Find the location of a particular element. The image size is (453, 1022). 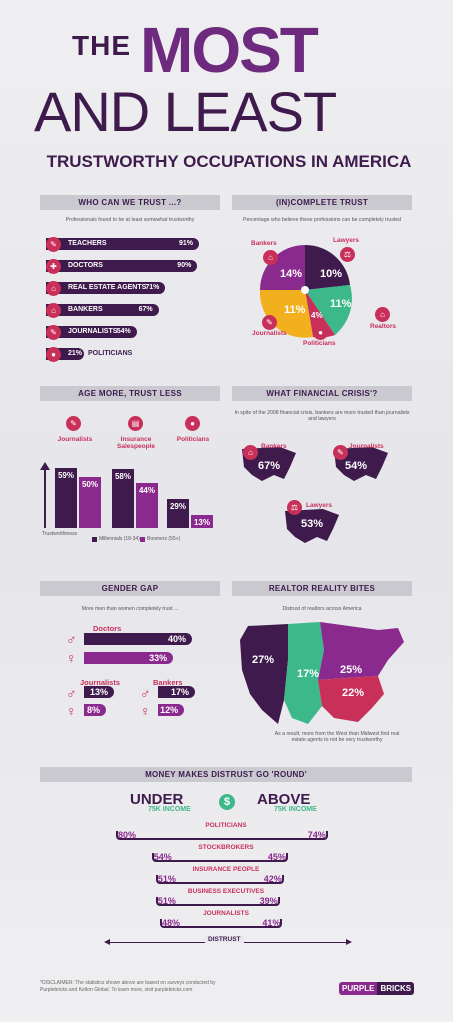

crisis-label-journalists: Journalists is located at coordinates (366, 446).